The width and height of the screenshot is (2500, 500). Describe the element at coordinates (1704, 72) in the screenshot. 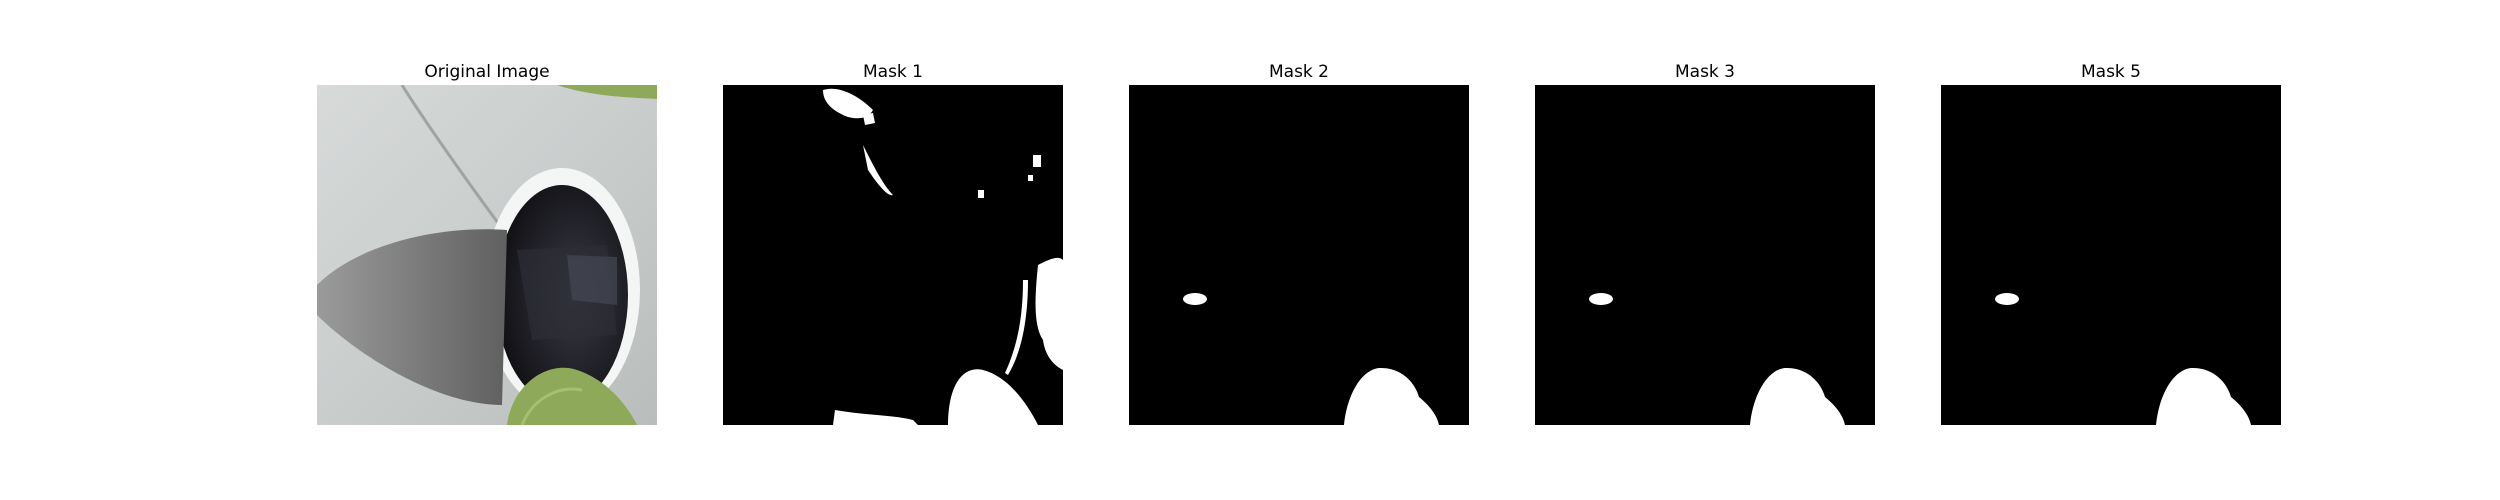

I see `panel-title: Mask 3` at that location.